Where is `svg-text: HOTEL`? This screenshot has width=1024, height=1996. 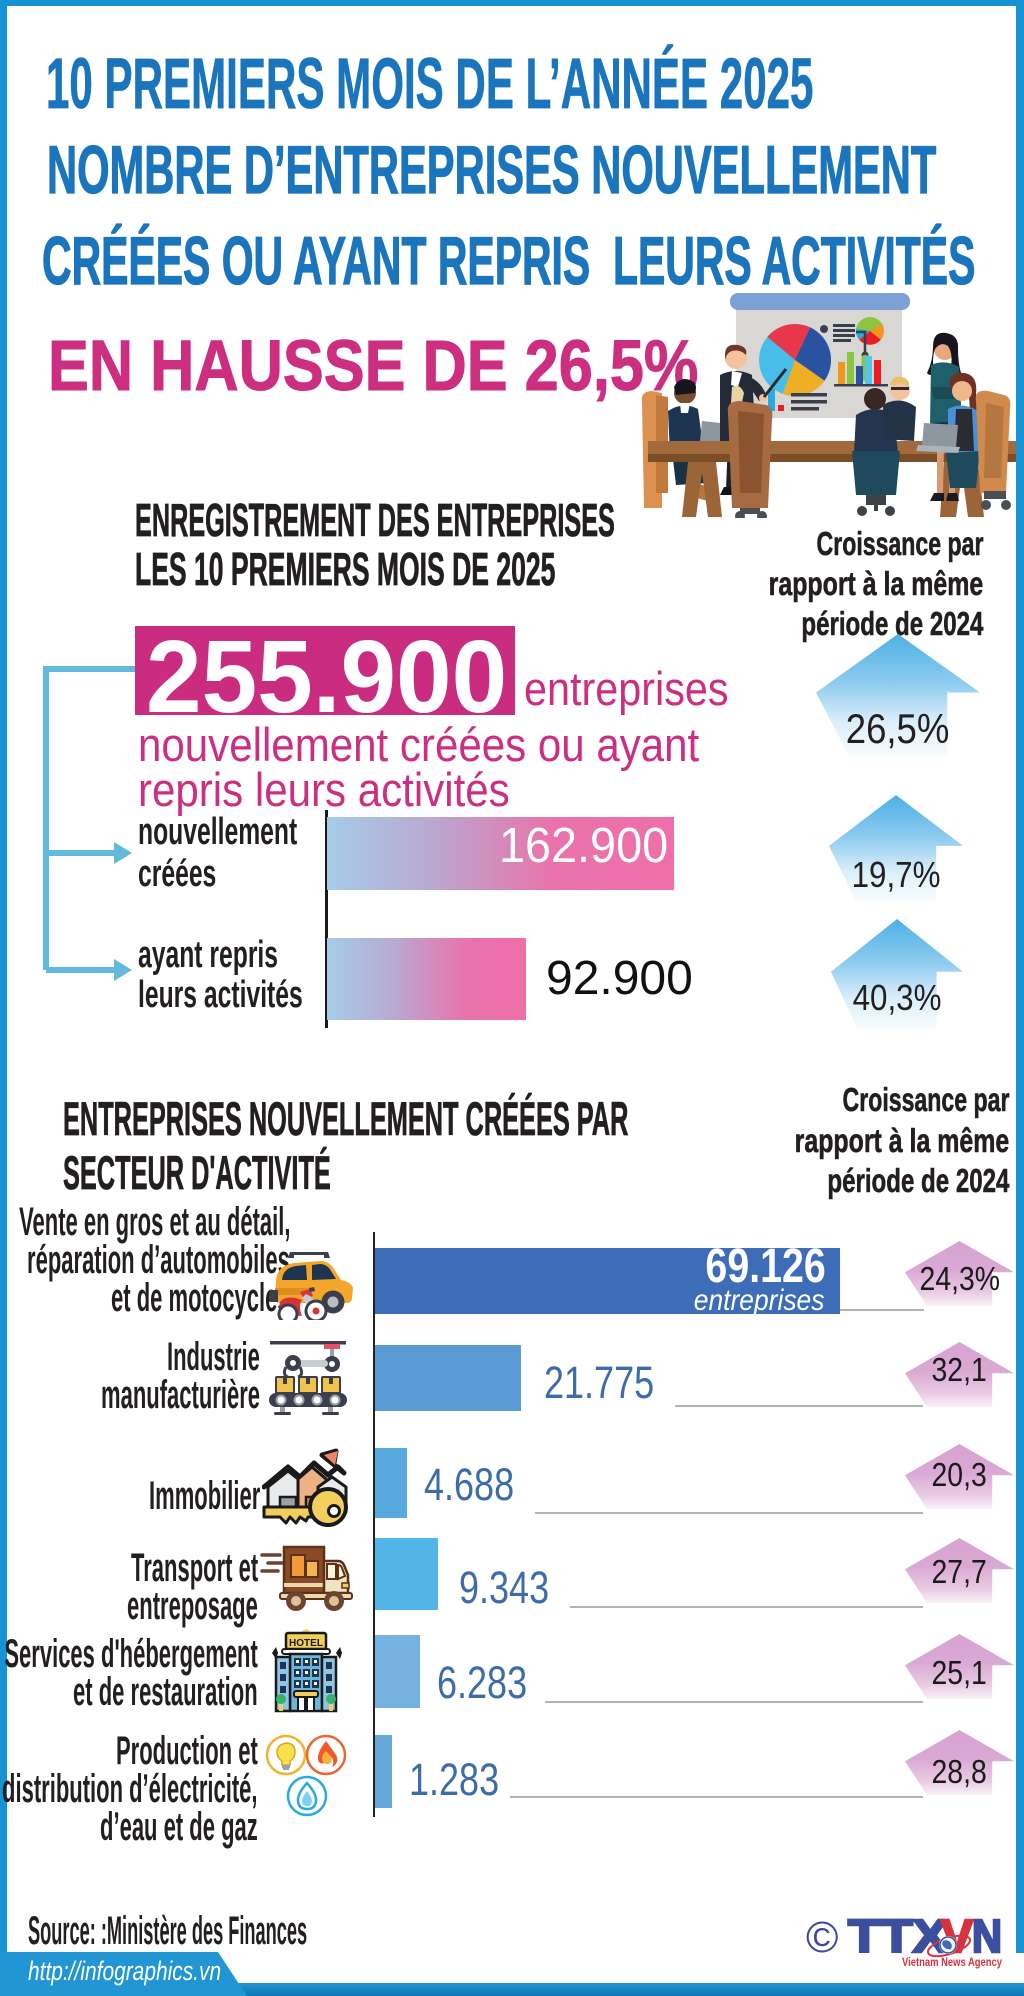 svg-text: HOTEL is located at coordinates (306, 1643).